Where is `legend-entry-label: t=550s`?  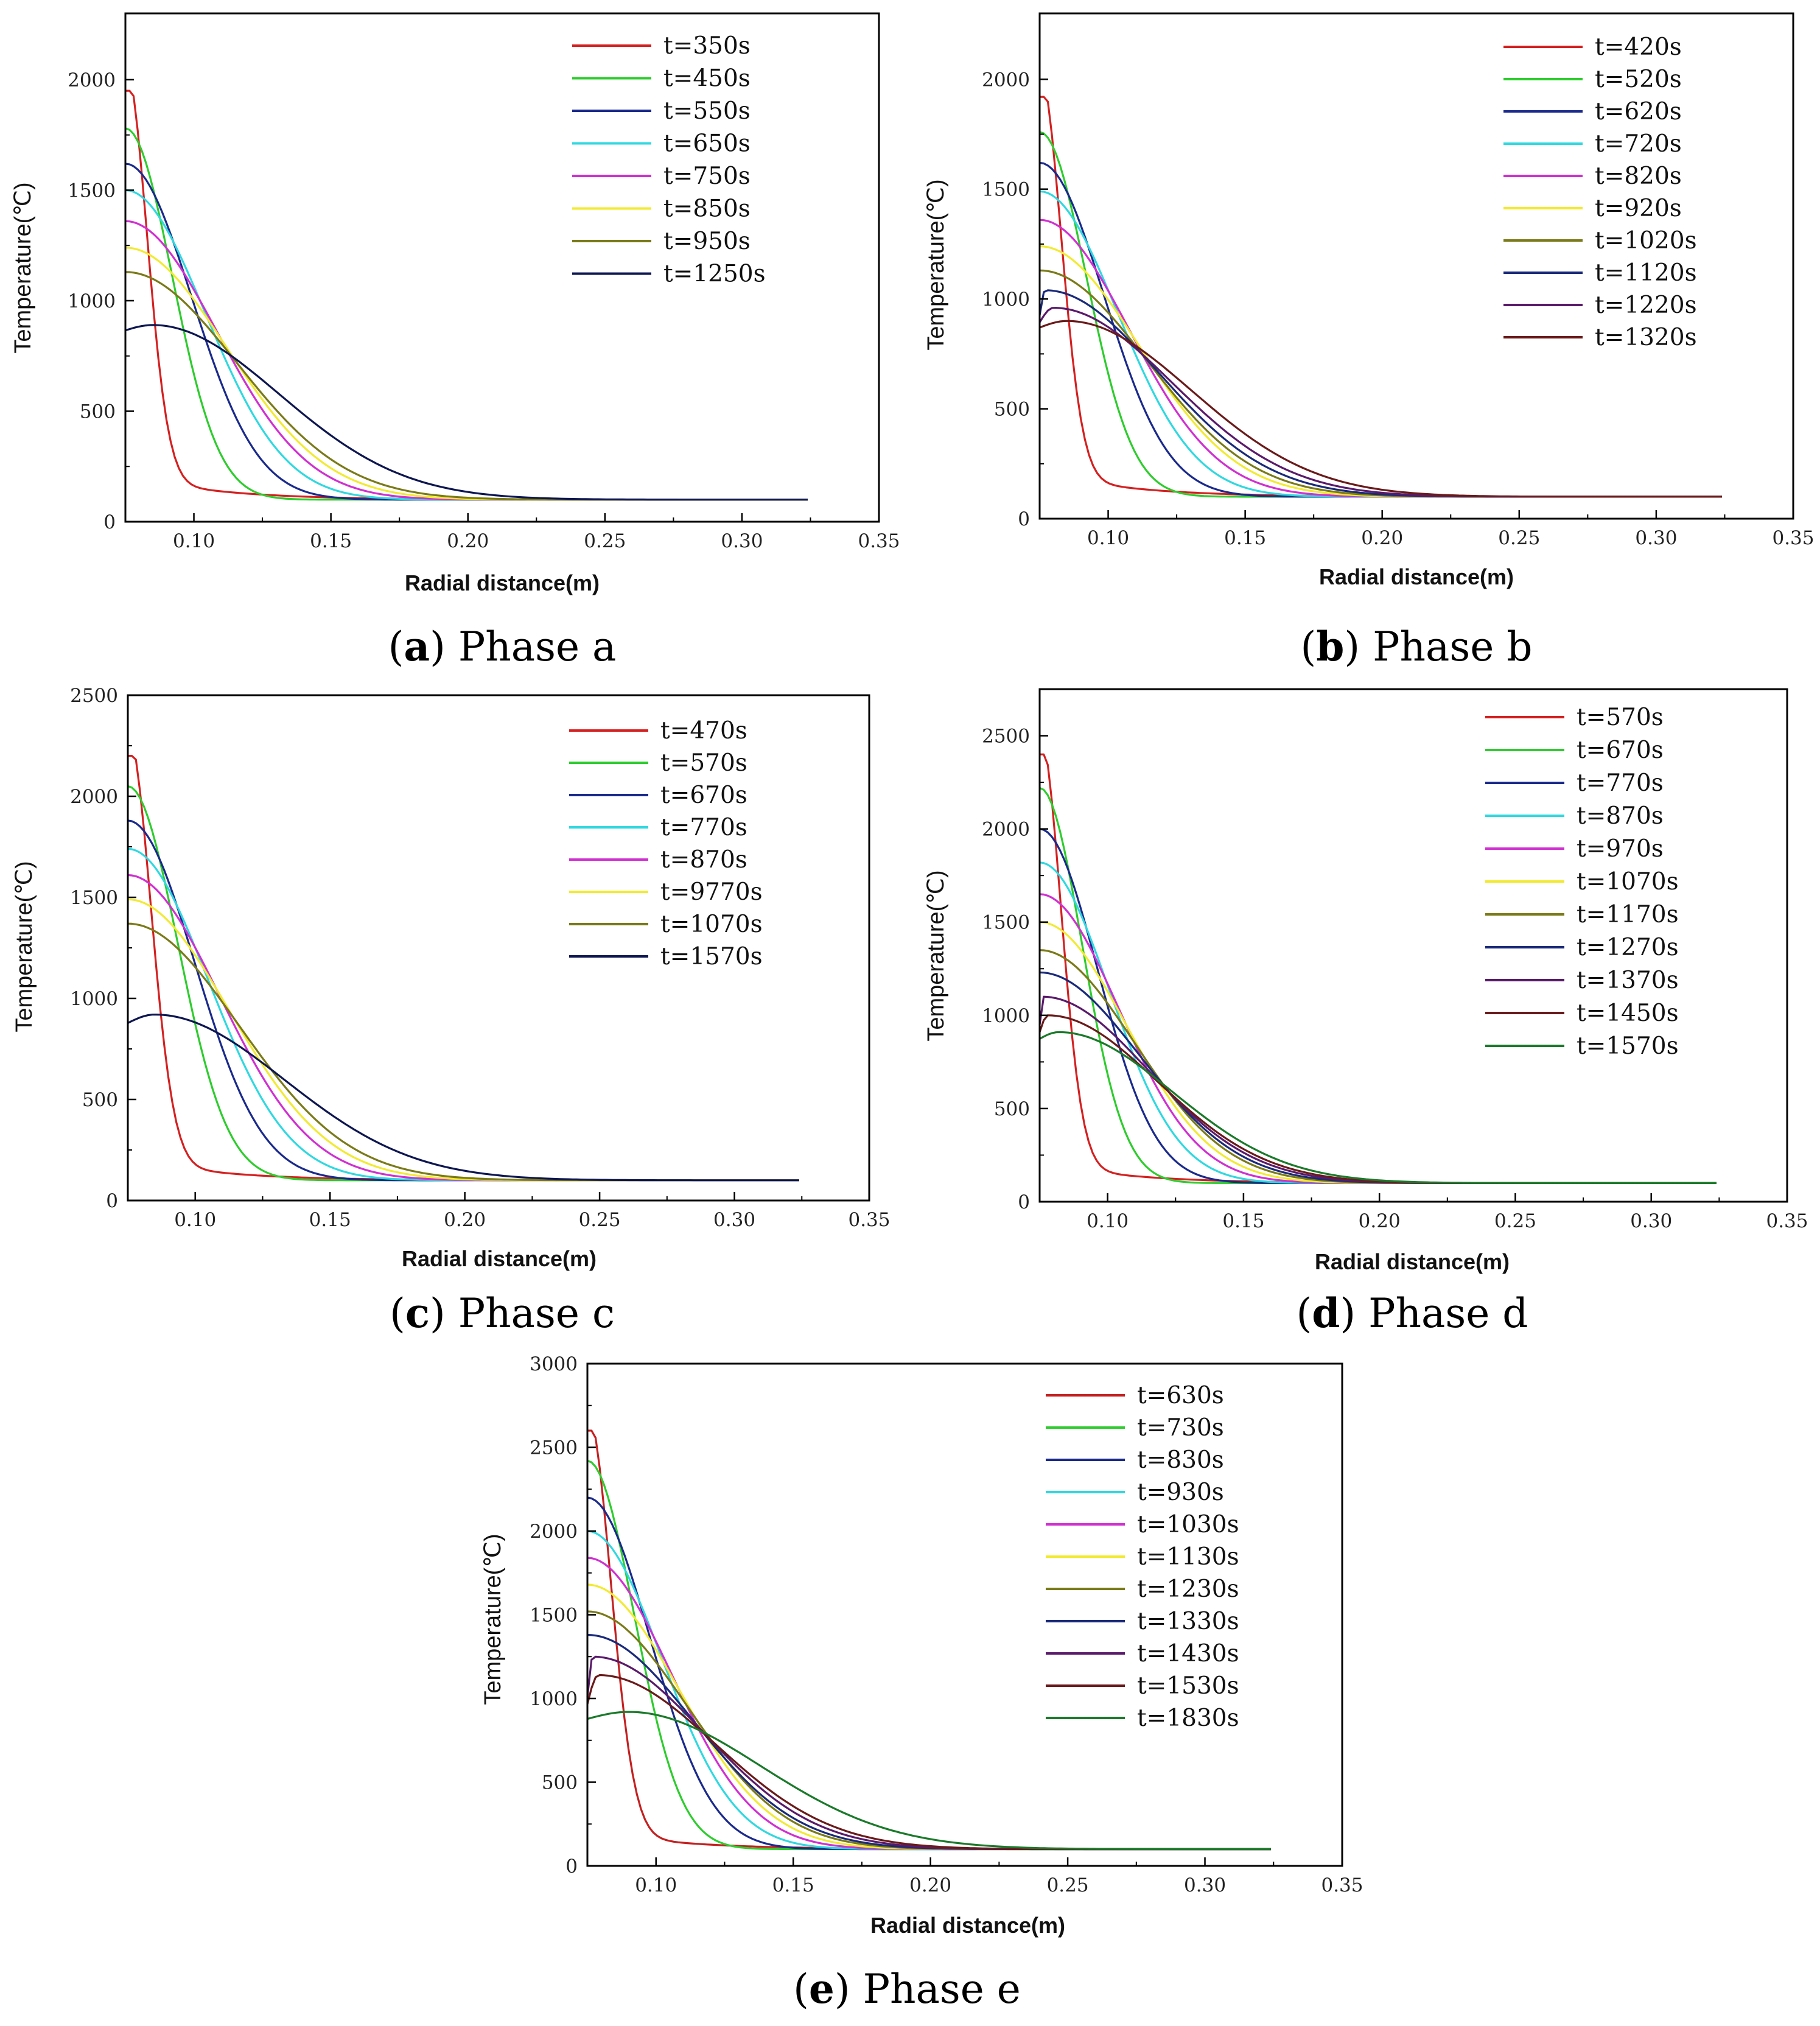 legend-entry-label: t=550s is located at coordinates (707, 111).